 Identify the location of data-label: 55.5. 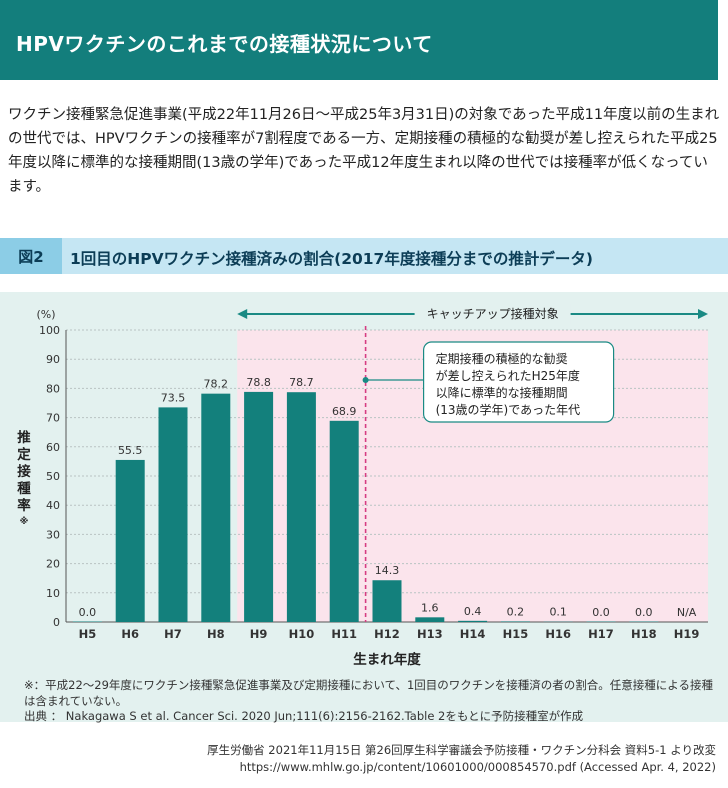
(130, 450).